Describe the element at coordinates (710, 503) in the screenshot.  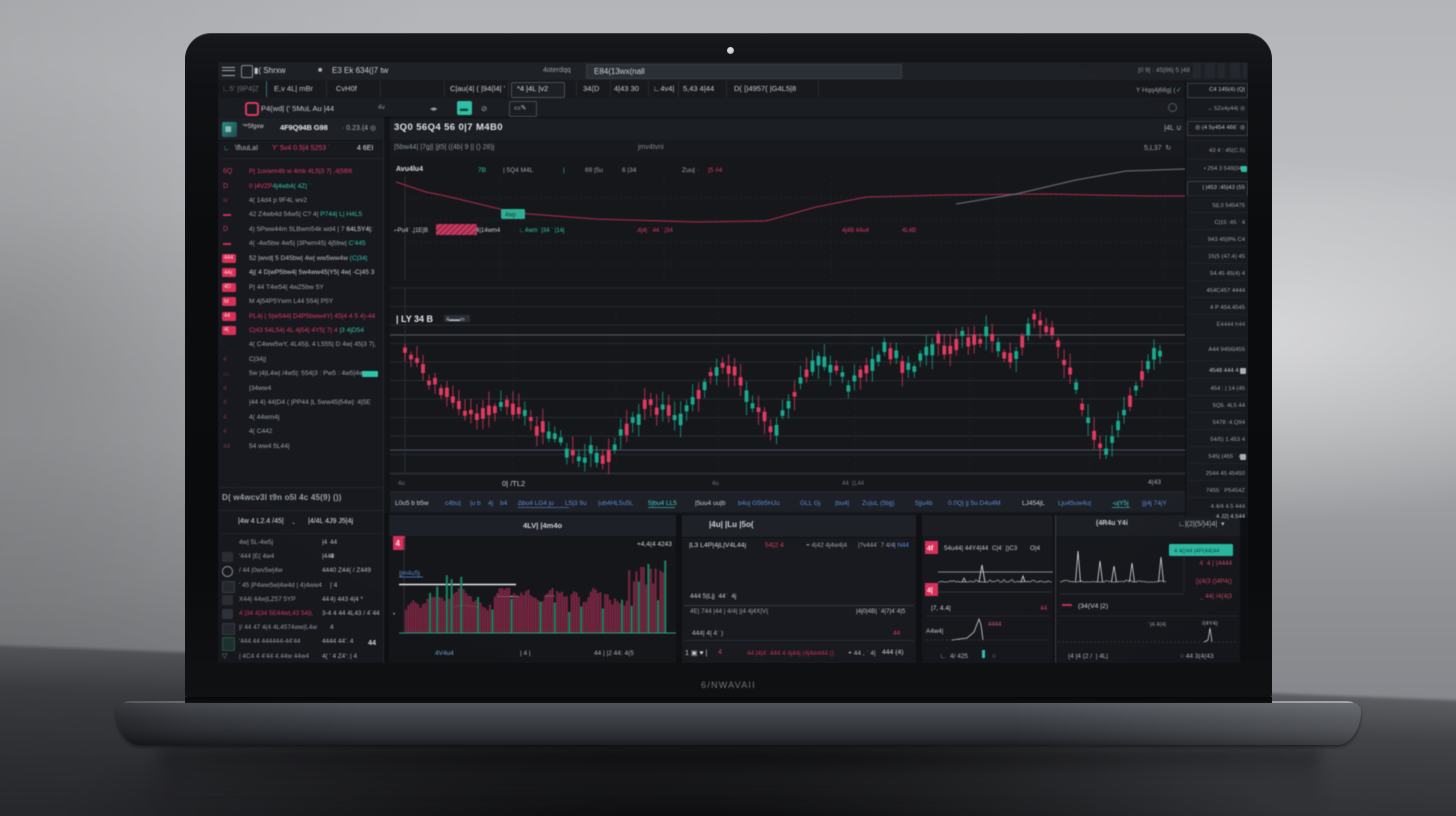
I see `svg-text: |5uu4 uu|b` at that location.